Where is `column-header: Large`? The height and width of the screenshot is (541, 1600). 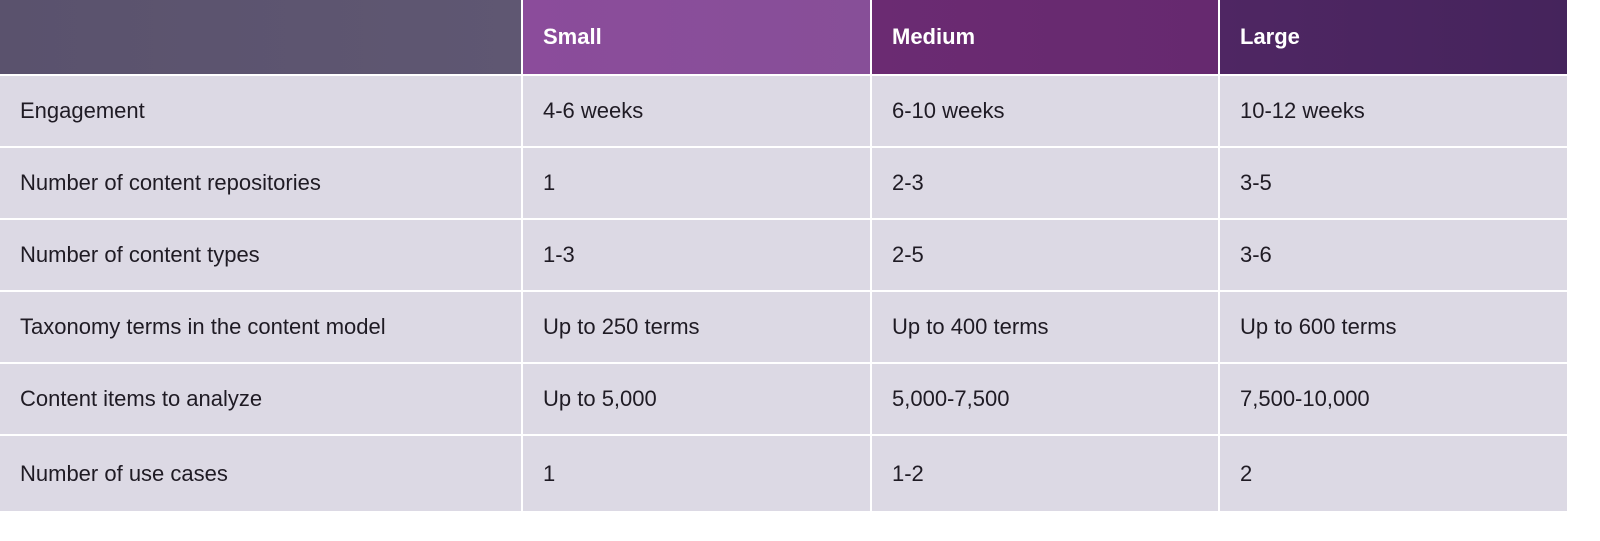
column-header: Large is located at coordinates (1393, 38).